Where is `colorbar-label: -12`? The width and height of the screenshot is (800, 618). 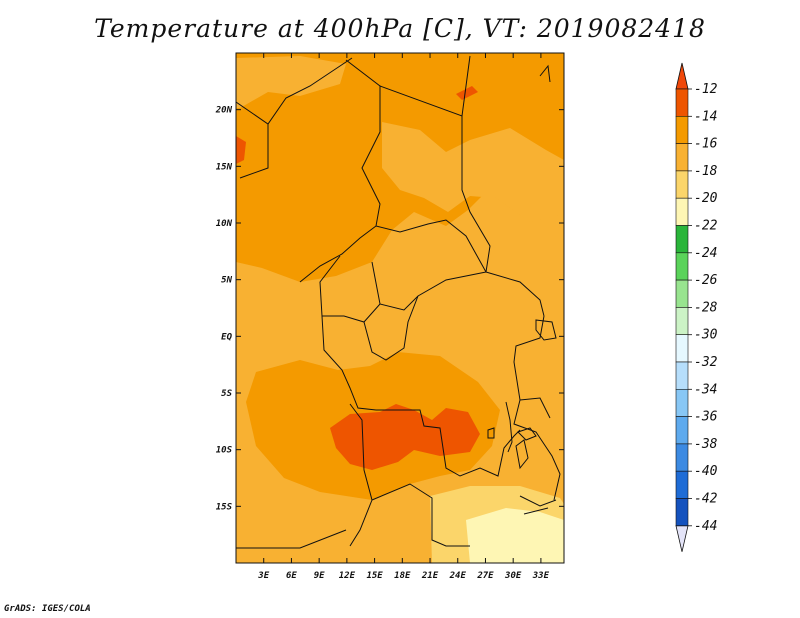 colorbar-label: -12 is located at coordinates (706, 89).